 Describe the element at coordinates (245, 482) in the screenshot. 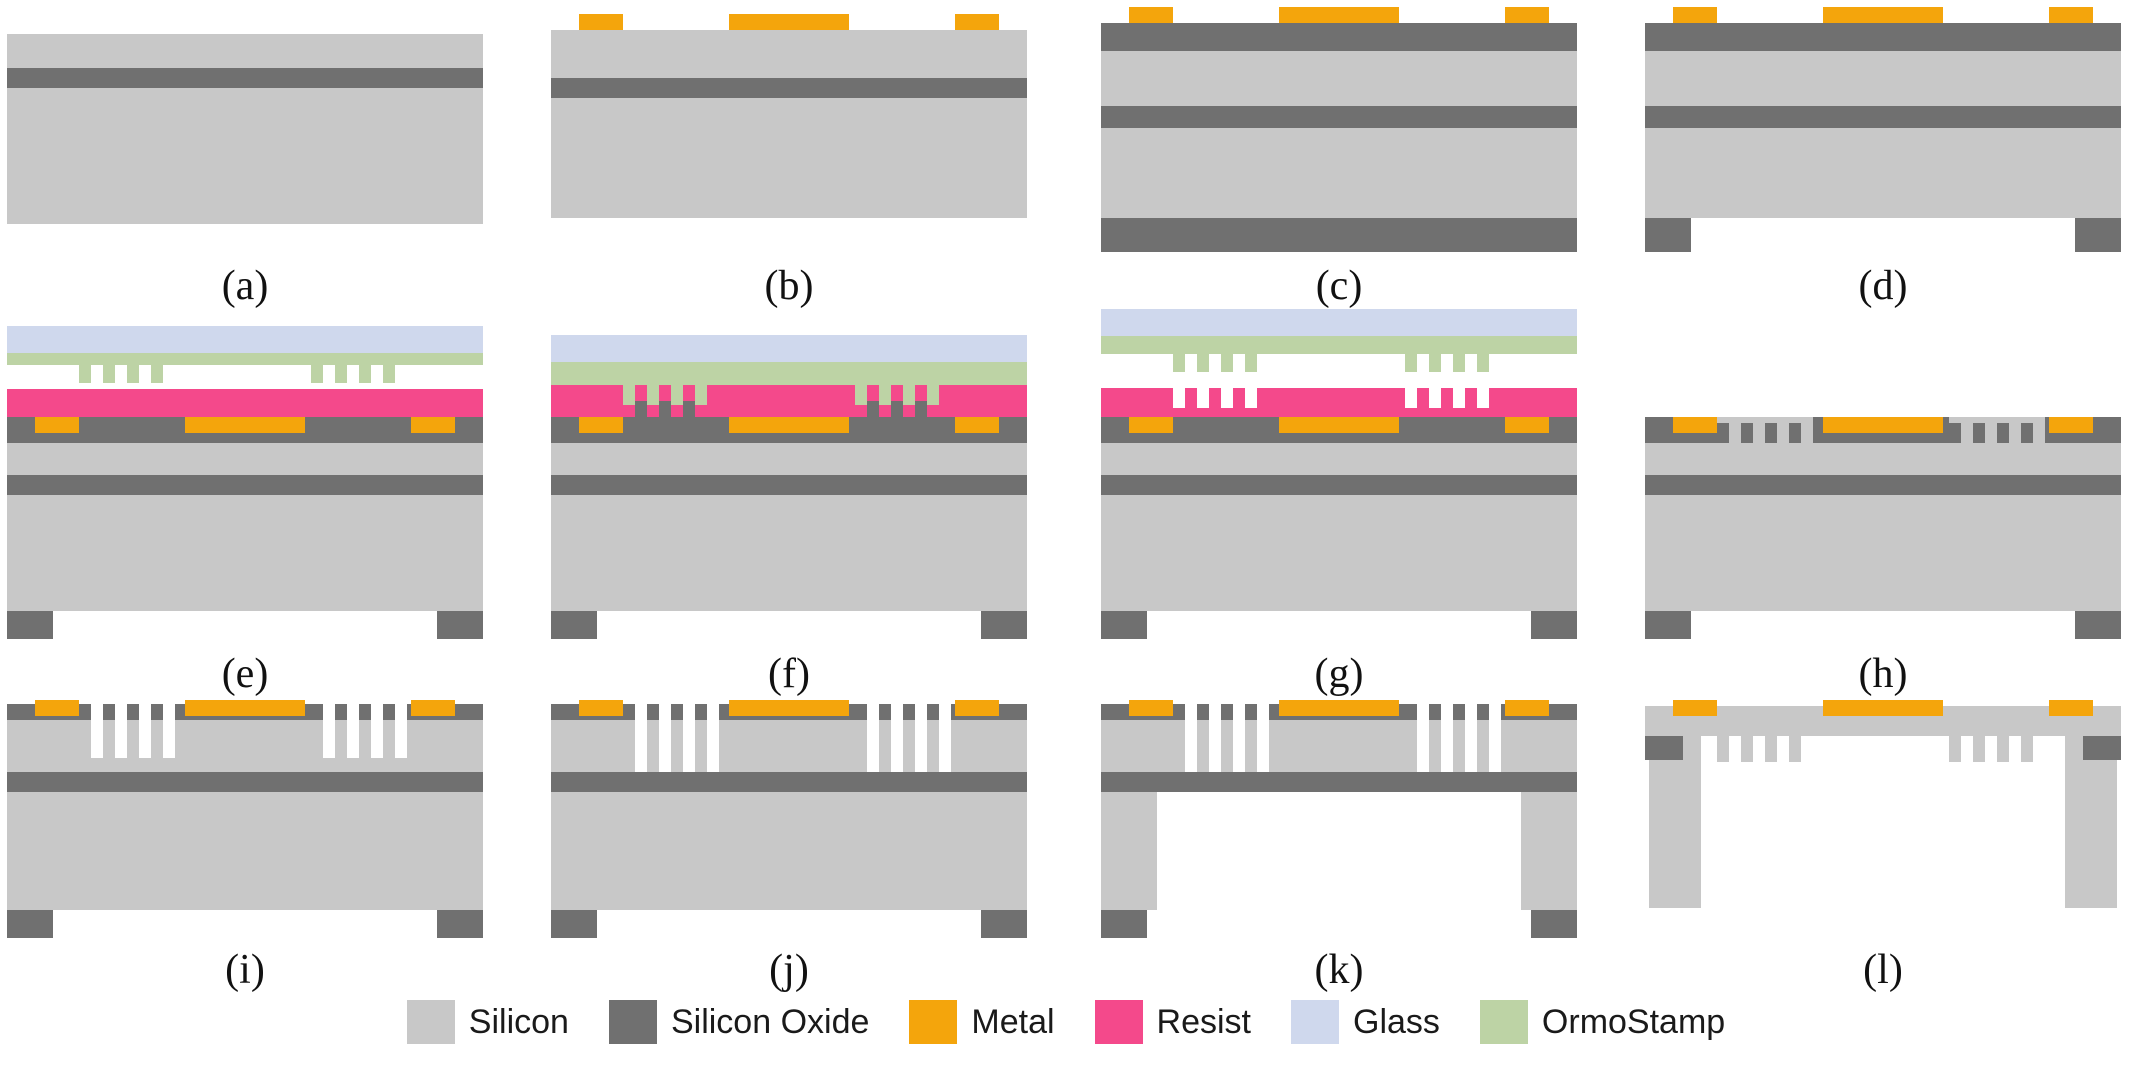

I see `panel-e` at that location.